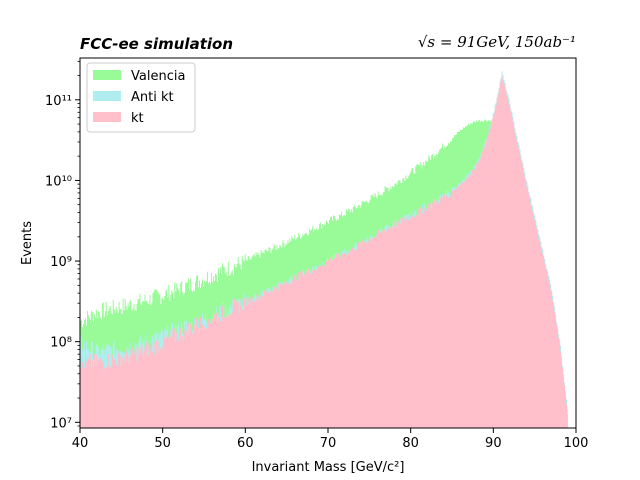  What do you see at coordinates (62, 245) in the screenshot?
I see `y-axis: 10⁷ 10⁸ 10⁹ 10¹⁰ 10¹¹` at bounding box center [62, 245].